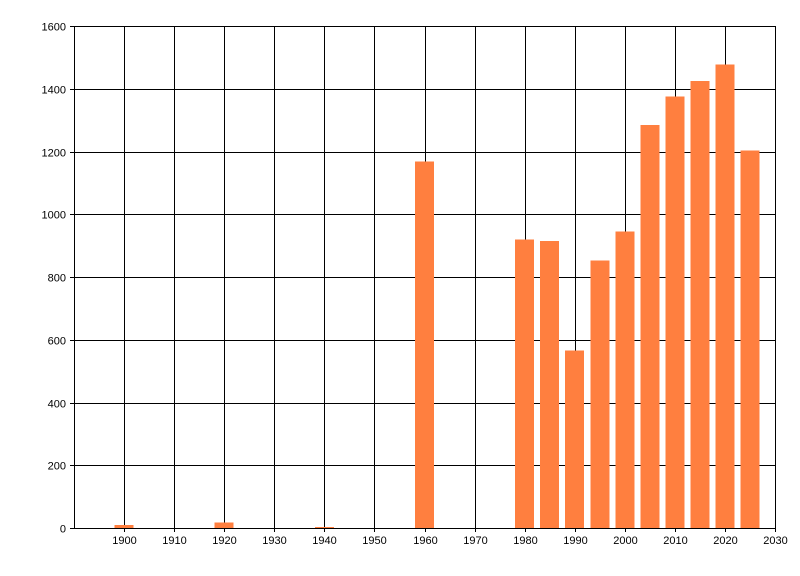 The height and width of the screenshot is (576, 800). What do you see at coordinates (274, 541) in the screenshot?
I see `x-tick-label: 1930` at bounding box center [274, 541].